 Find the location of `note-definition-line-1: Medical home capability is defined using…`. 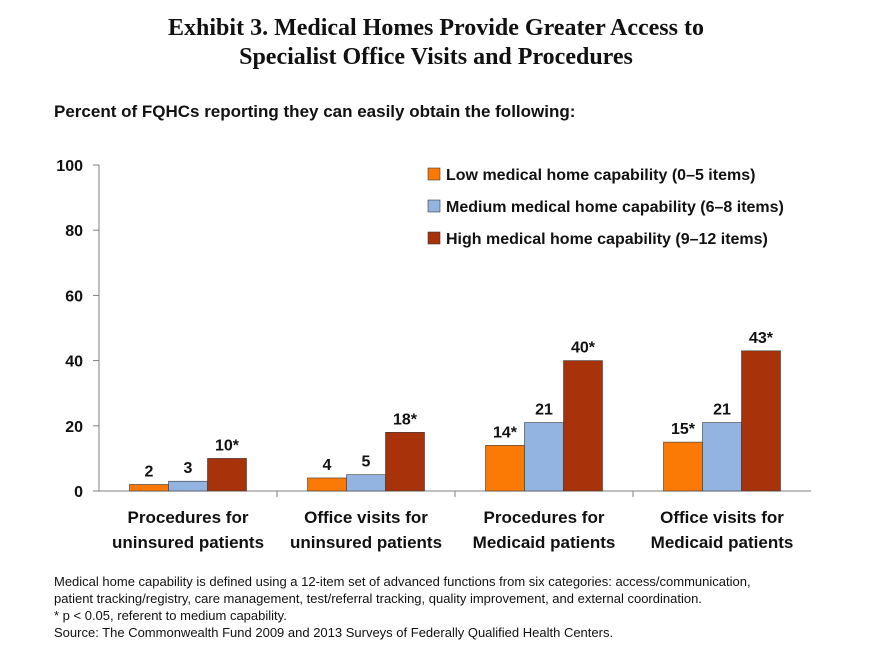

note-definition-line-1: Medical home capability is defined using… is located at coordinates (402, 581).